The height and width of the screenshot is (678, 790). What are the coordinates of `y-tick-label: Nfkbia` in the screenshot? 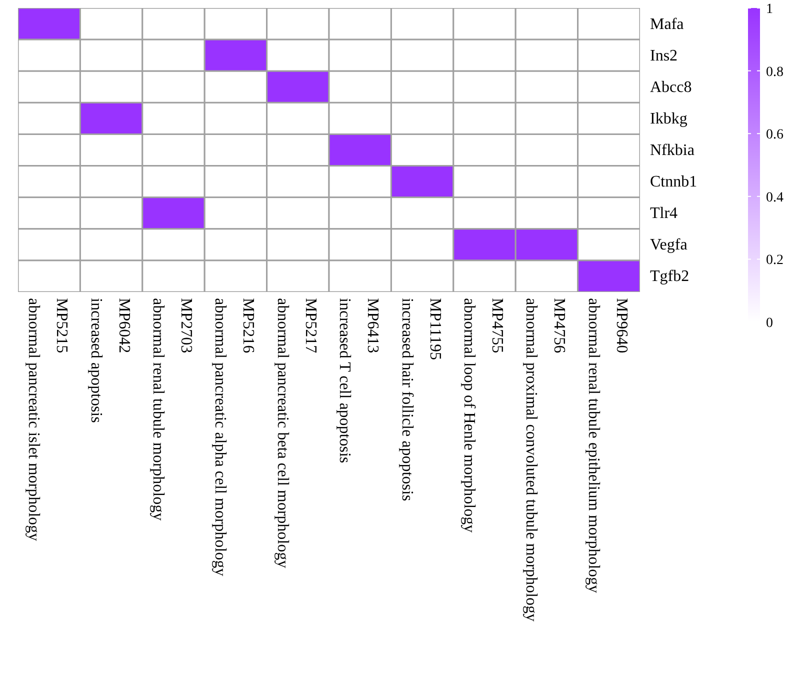 It's located at (672, 150).